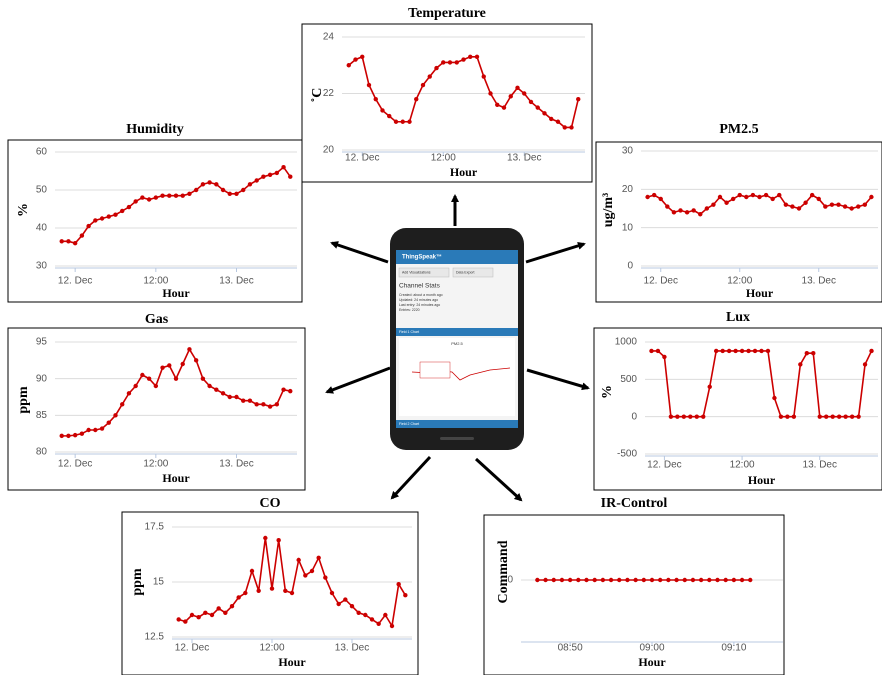  What do you see at coordinates (737, 400) in the screenshot?
I see `chart-panel: Lux -500 0 500 1000 12. Dec 12:00 13. Dec Hour%` at bounding box center [737, 400].